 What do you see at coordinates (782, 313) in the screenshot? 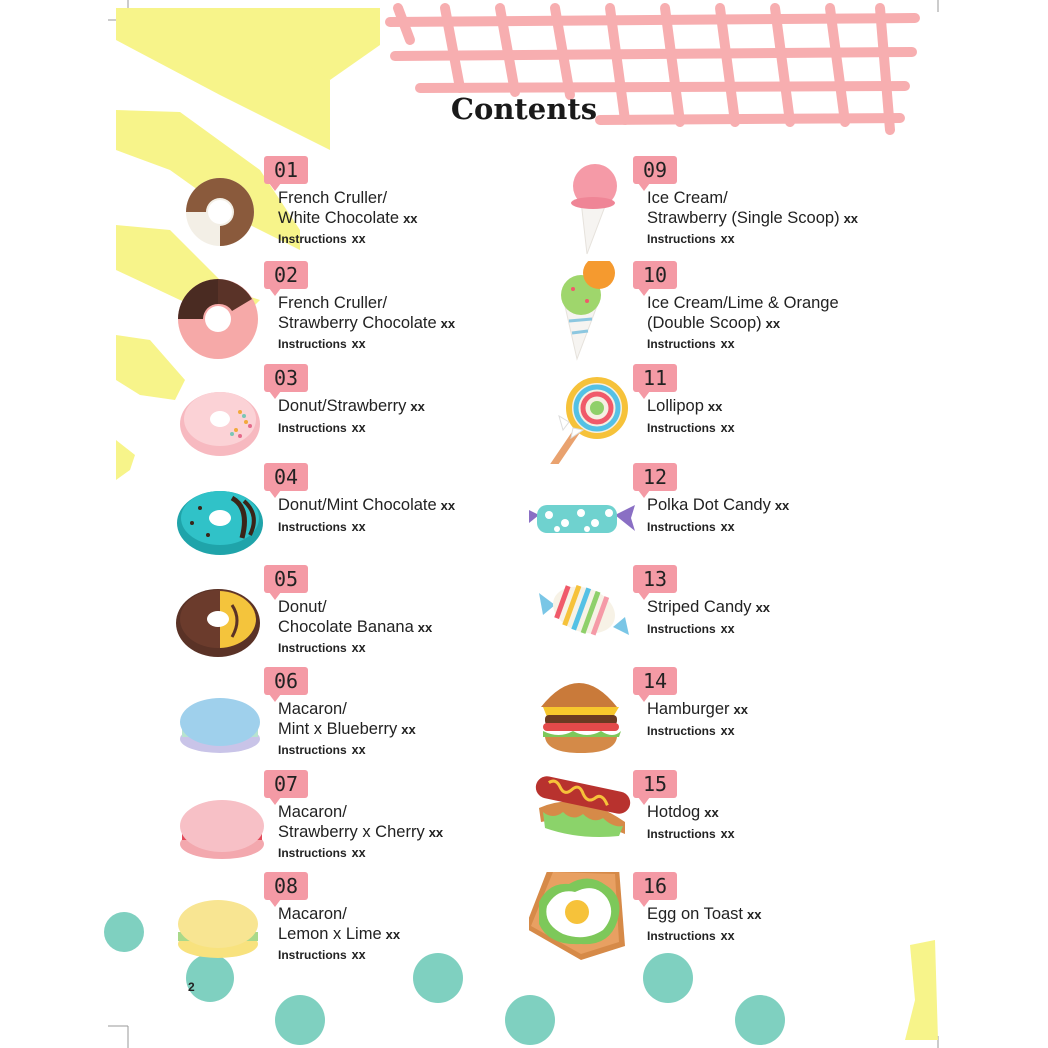
I see `entry-title: Ice Cream/Lime & Orange (Double Scoop) xx` at bounding box center [782, 313].